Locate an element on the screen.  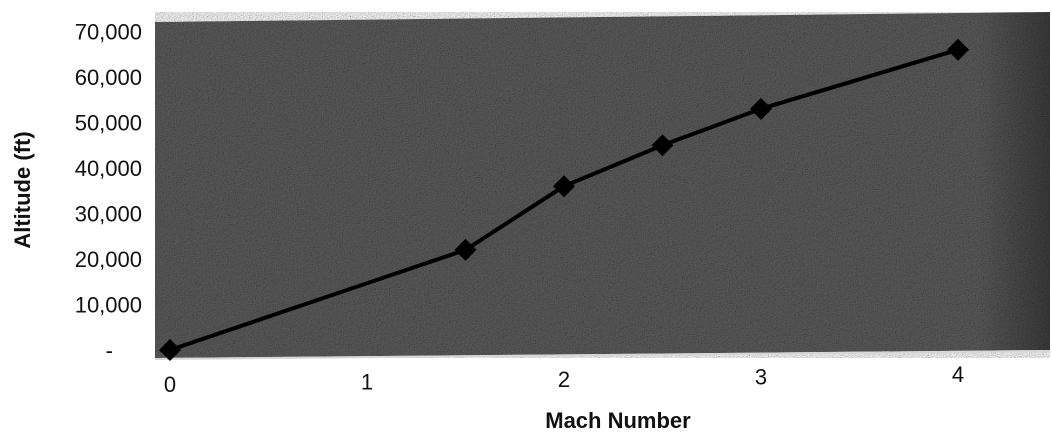
x-tick-label: 3 is located at coordinates (761, 377).